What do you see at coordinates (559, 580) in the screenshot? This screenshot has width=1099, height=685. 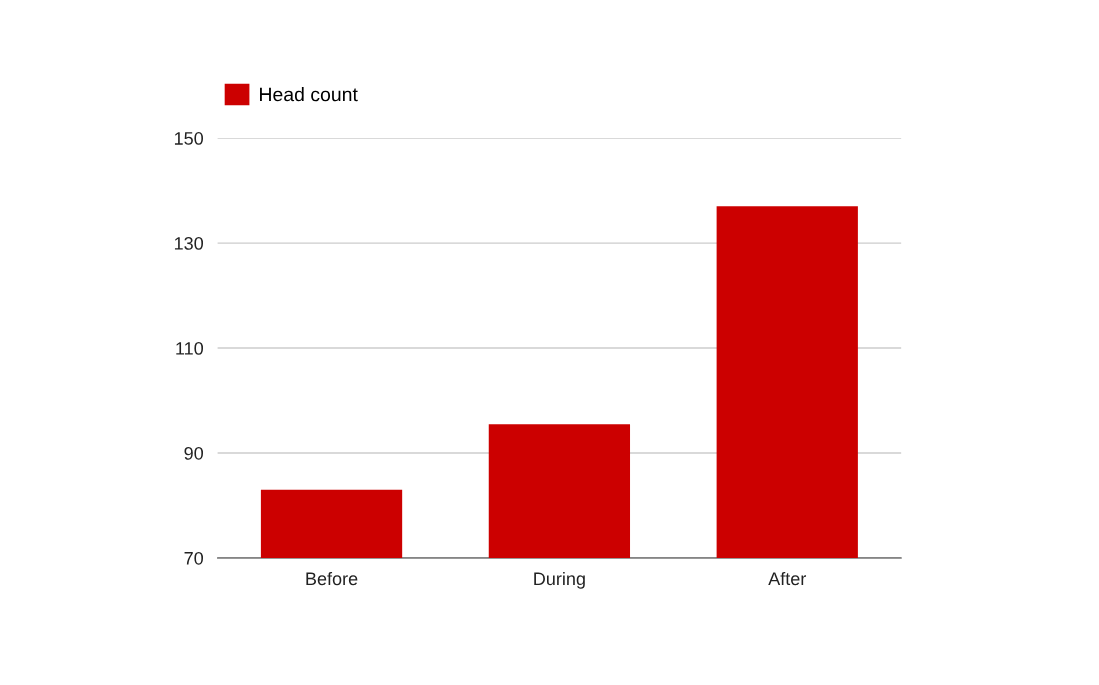 I see `x-tick-label: During` at bounding box center [559, 580].